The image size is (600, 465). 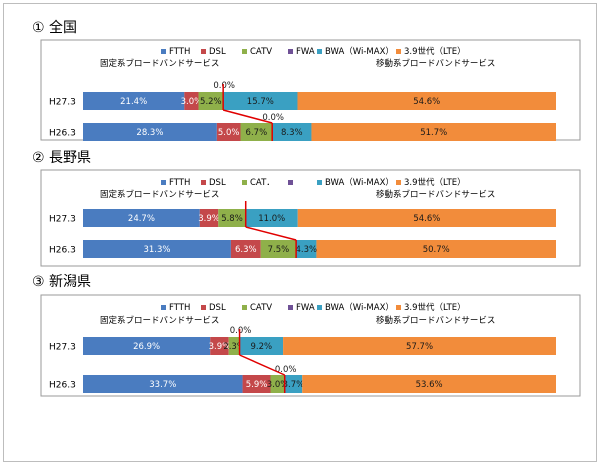 I want to click on data-label: 5.8%, so click(x=232, y=219).